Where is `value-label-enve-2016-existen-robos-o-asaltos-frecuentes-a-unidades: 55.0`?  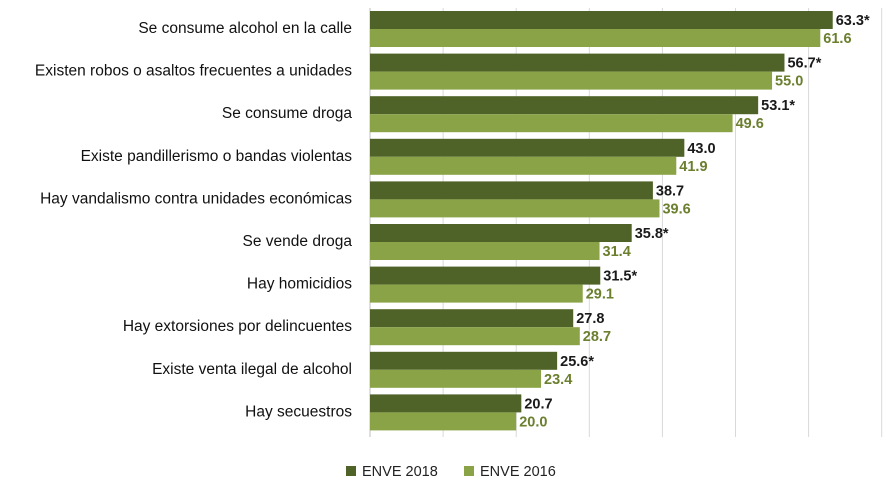 value-label-enve-2016-existen-robos-o-asaltos-frecuentes-a-unidades: 55.0 is located at coordinates (789, 82).